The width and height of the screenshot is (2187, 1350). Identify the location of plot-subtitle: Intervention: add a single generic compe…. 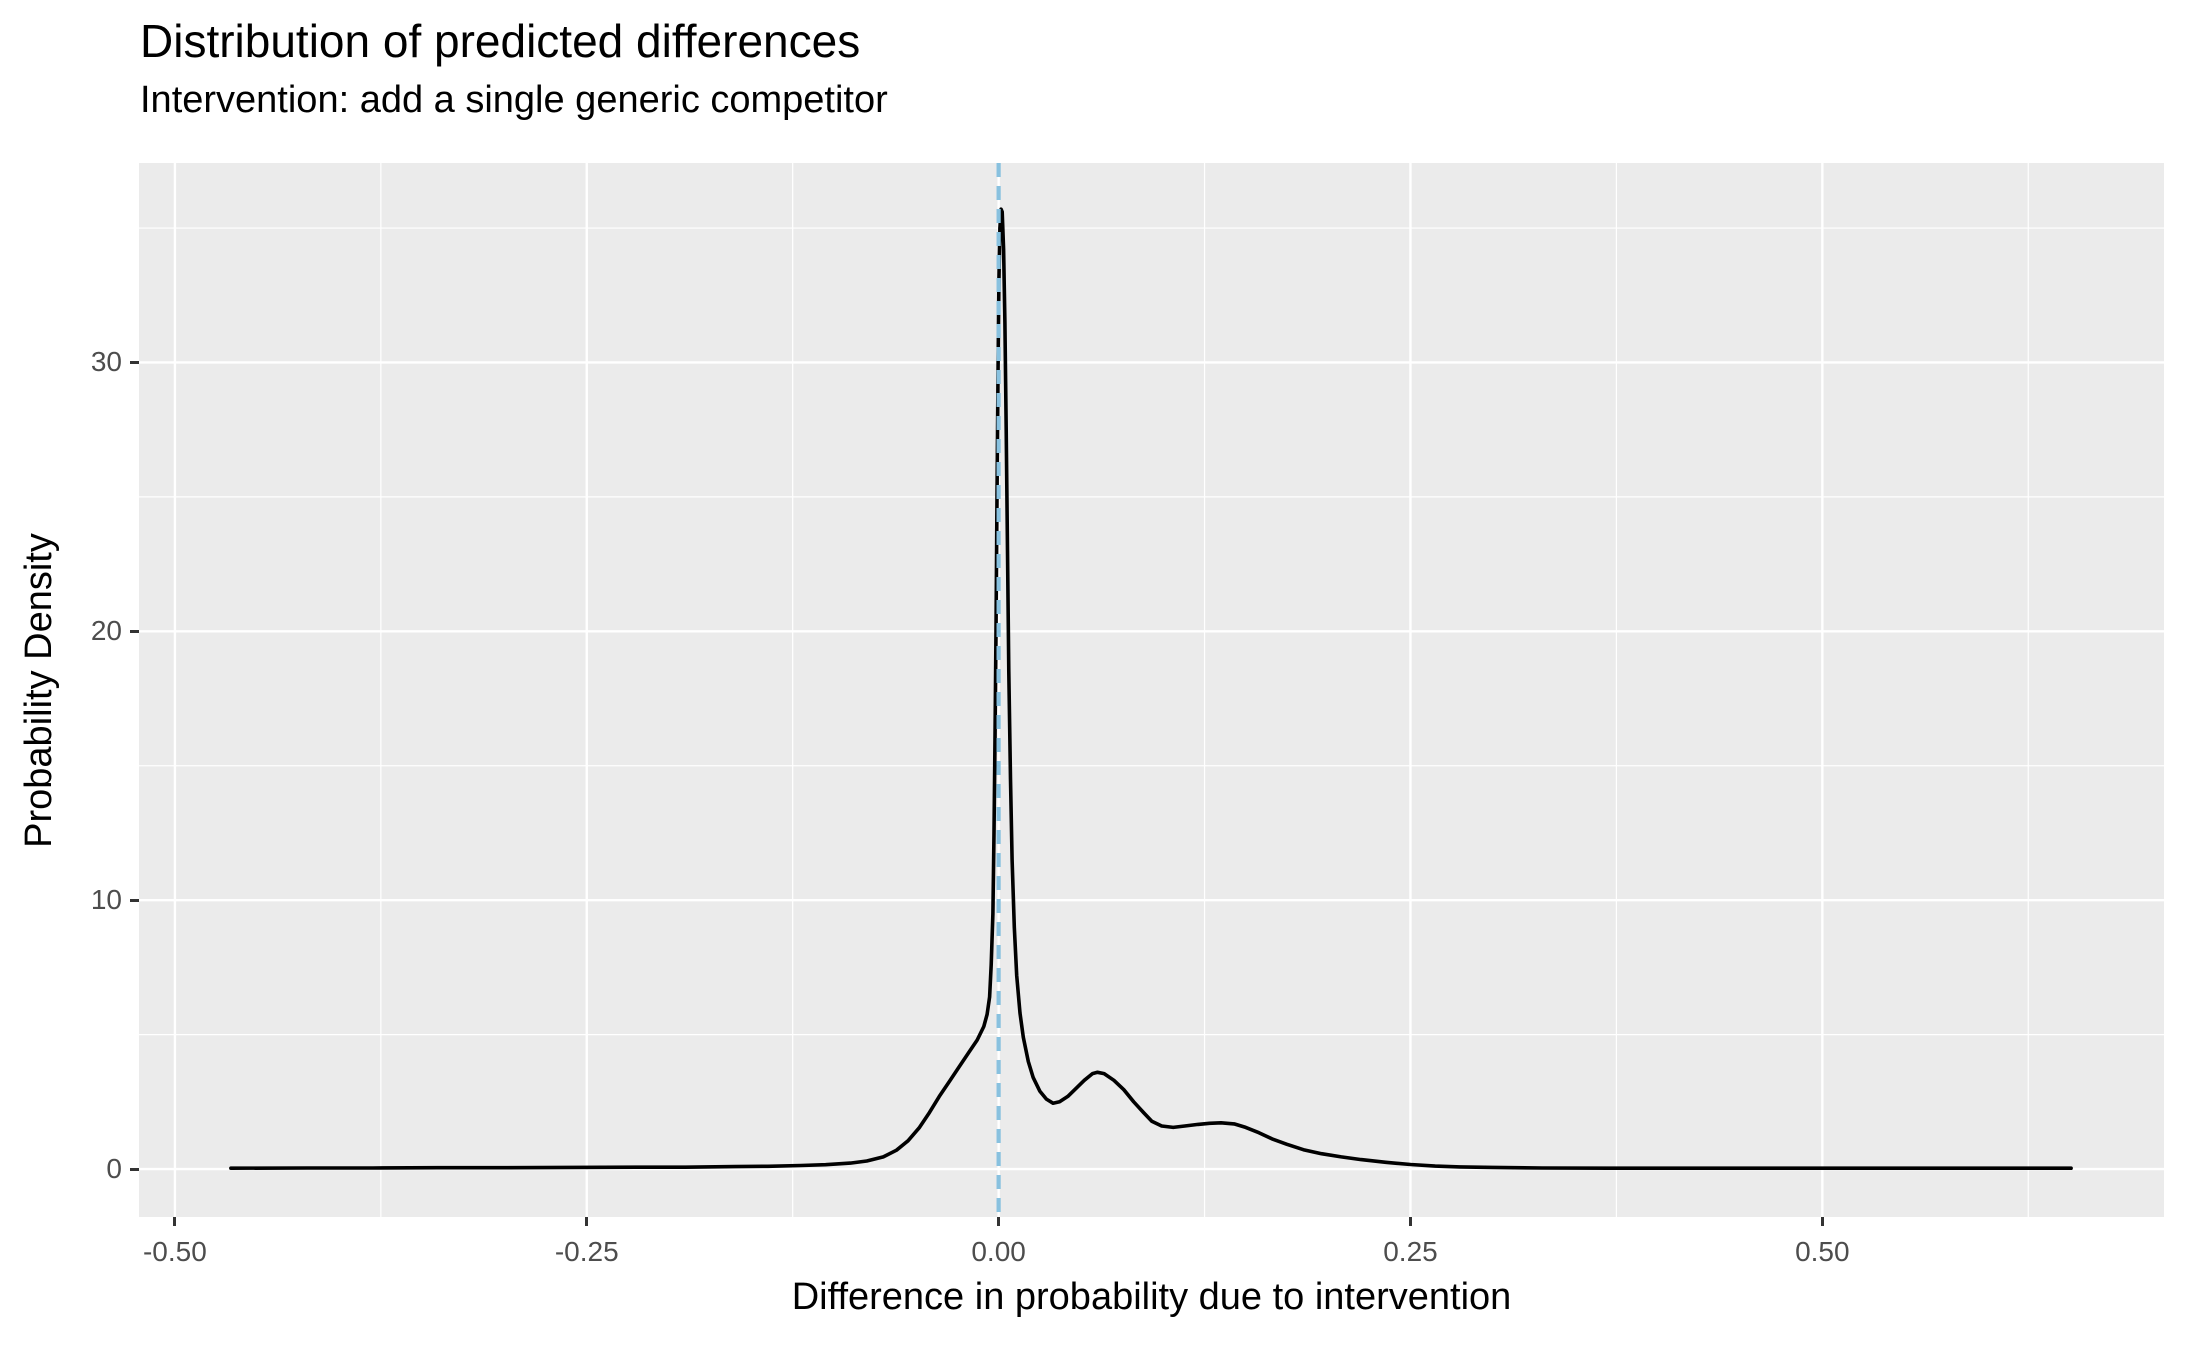
(514, 100).